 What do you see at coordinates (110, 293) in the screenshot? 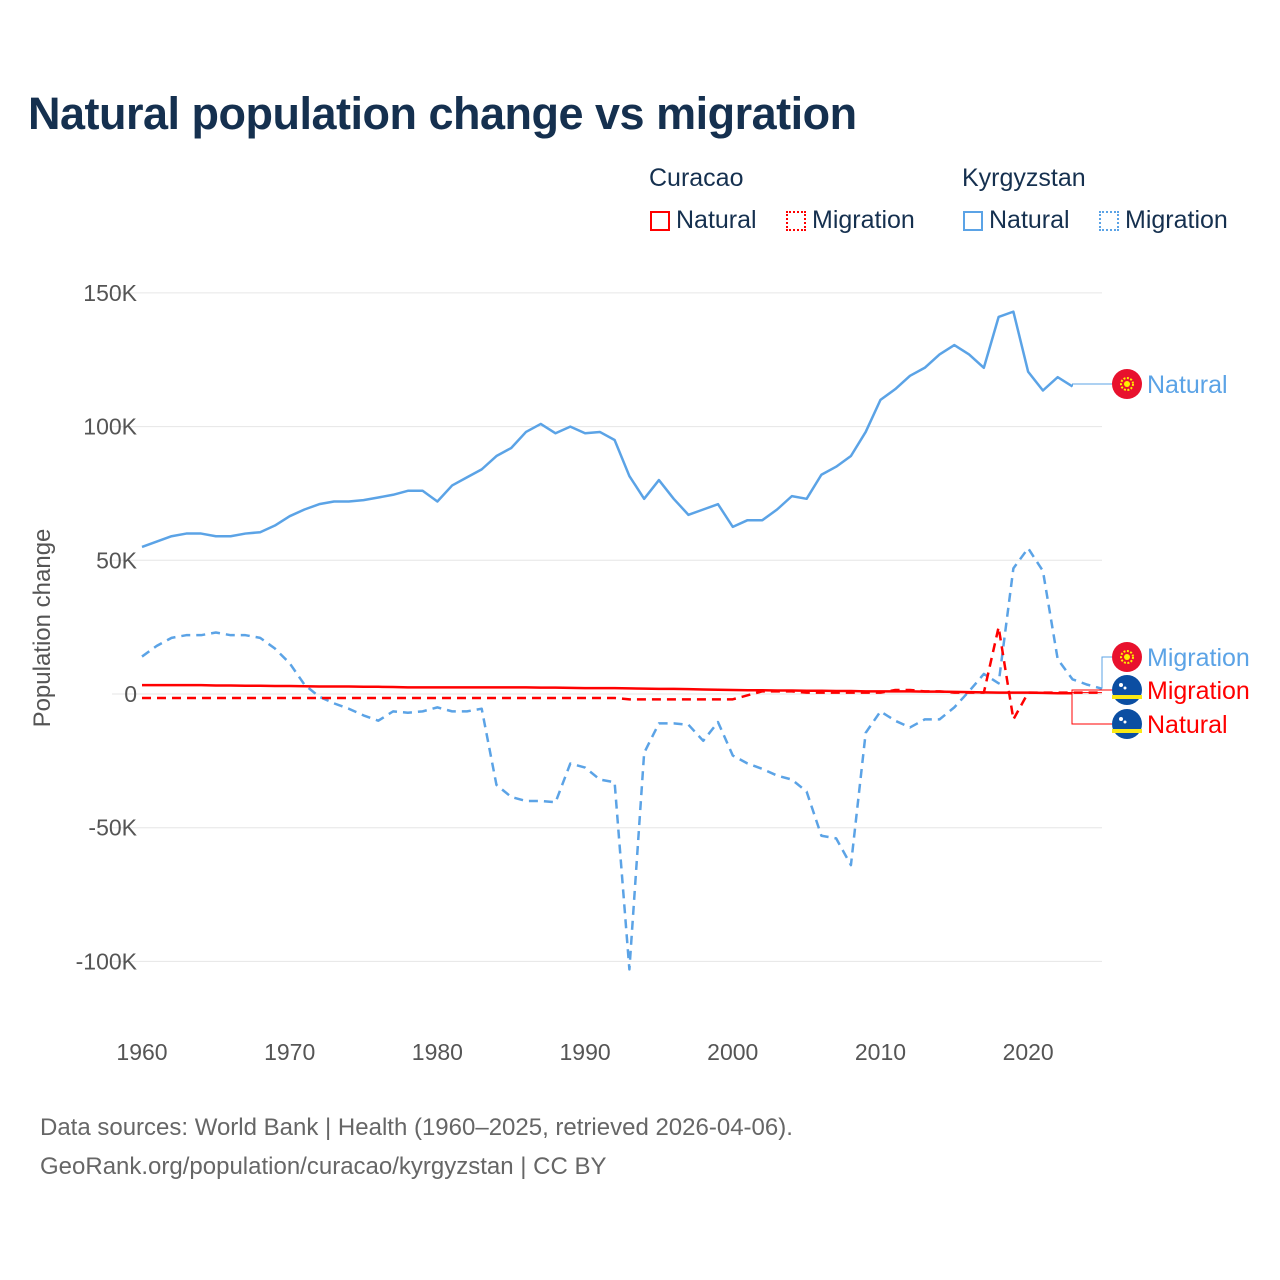
I see `y-tick-label: 150K` at bounding box center [110, 293].